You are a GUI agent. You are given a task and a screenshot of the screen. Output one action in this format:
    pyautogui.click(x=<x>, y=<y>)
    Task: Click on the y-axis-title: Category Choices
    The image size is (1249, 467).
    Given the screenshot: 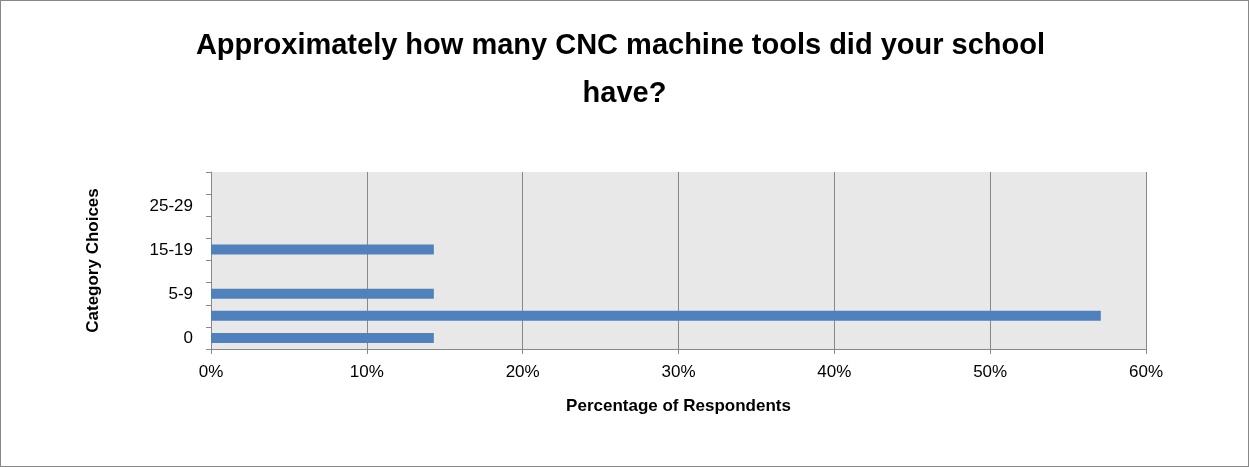 What is the action you would take?
    pyautogui.click(x=92, y=260)
    